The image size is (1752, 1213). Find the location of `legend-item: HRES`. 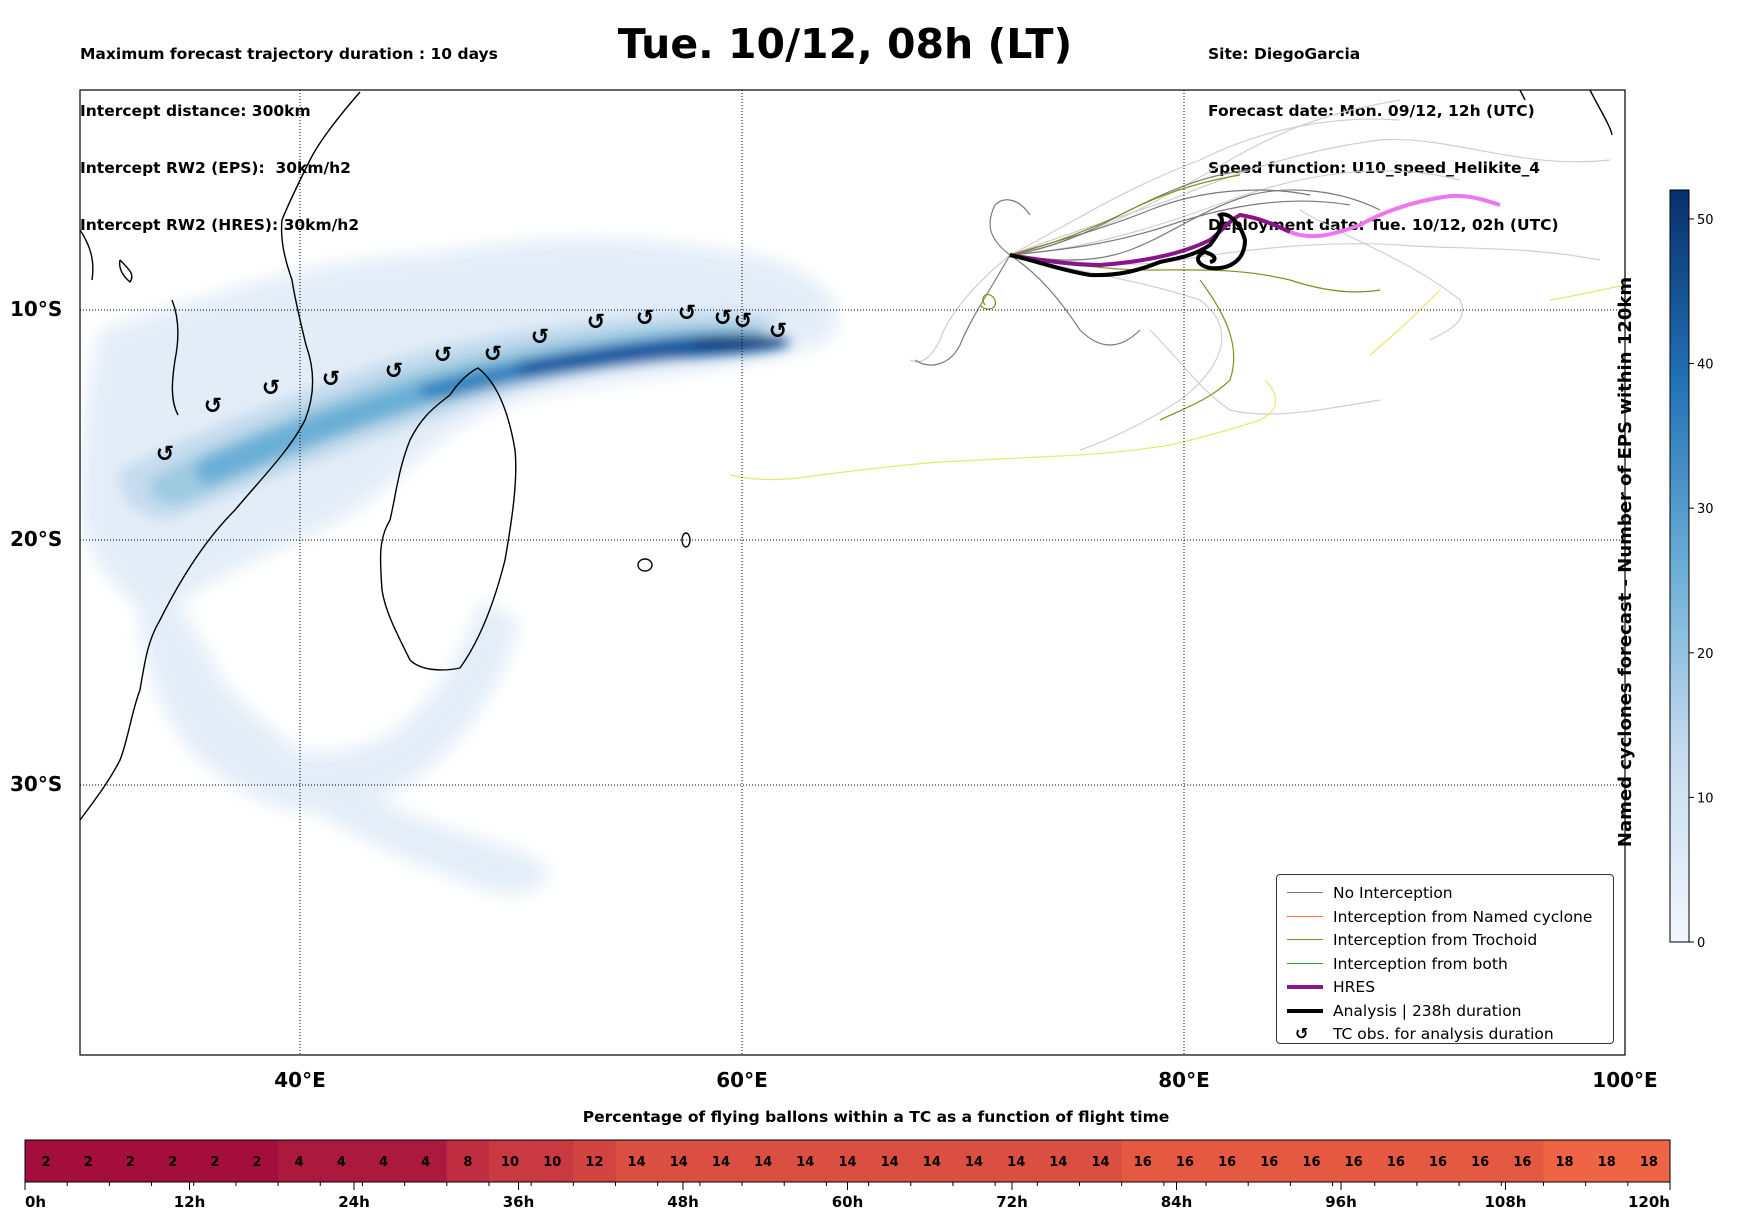

legend-item: HRES is located at coordinates (1445, 987).